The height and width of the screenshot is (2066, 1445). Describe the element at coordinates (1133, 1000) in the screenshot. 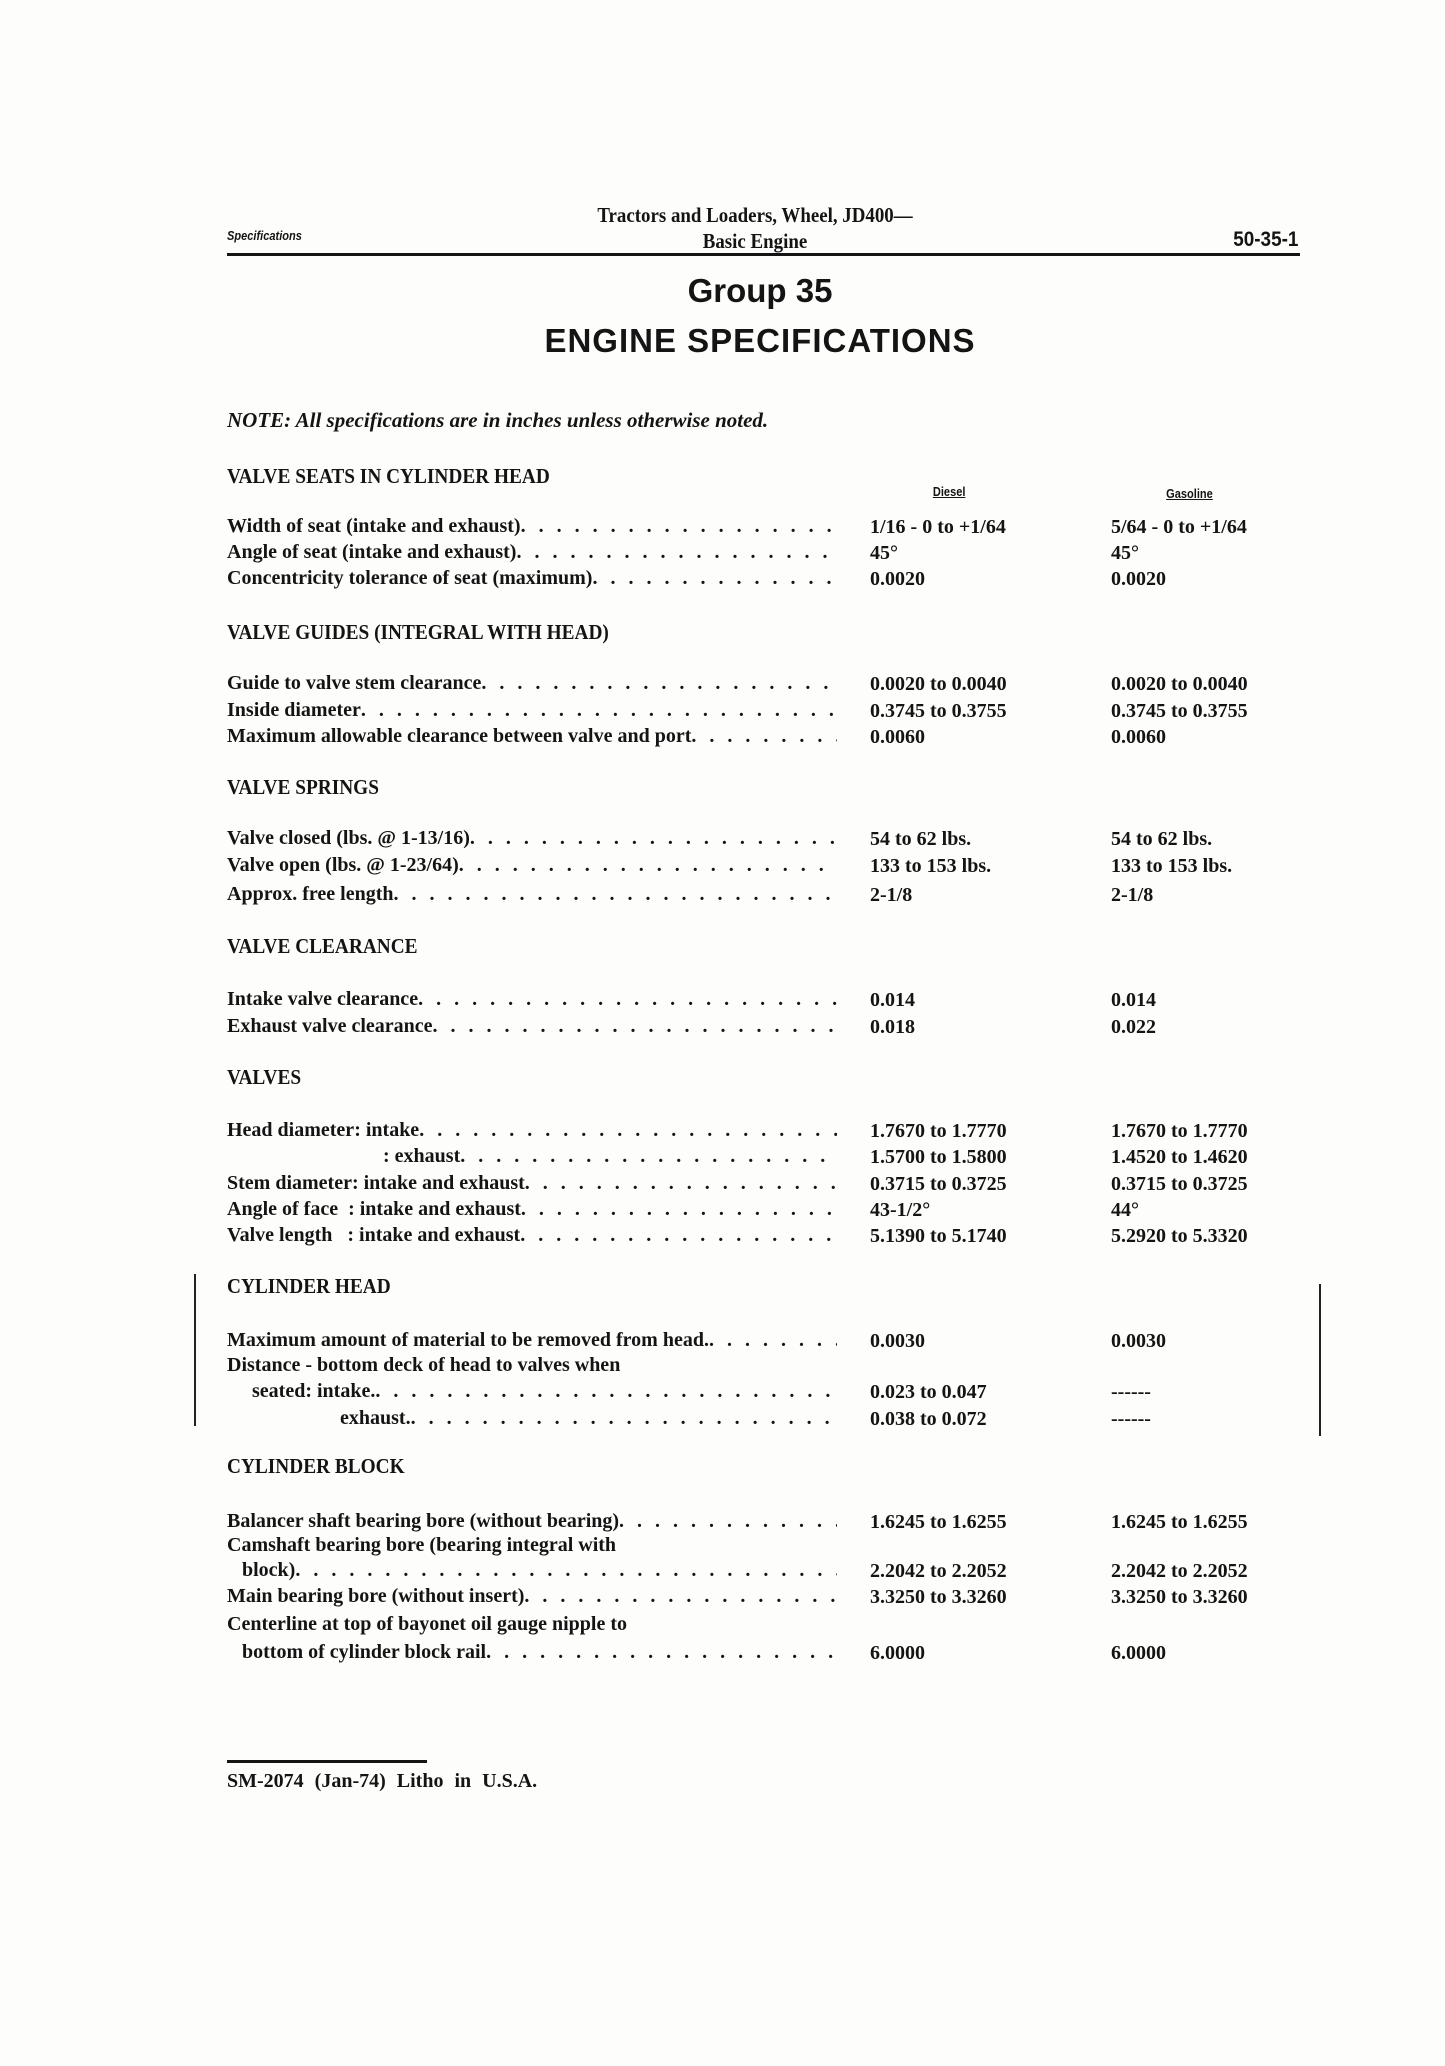

I see `spec-value-gasoline: 0.014` at that location.